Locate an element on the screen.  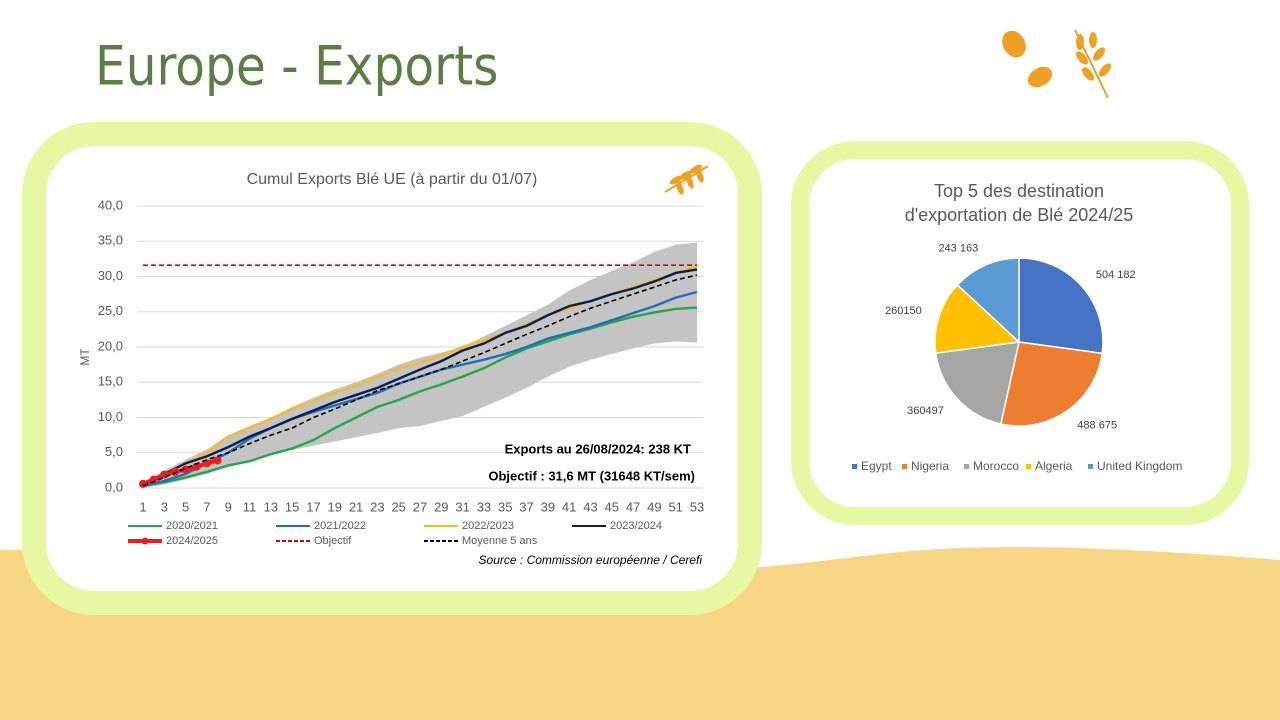
legend-marker is located at coordinates (145, 541).